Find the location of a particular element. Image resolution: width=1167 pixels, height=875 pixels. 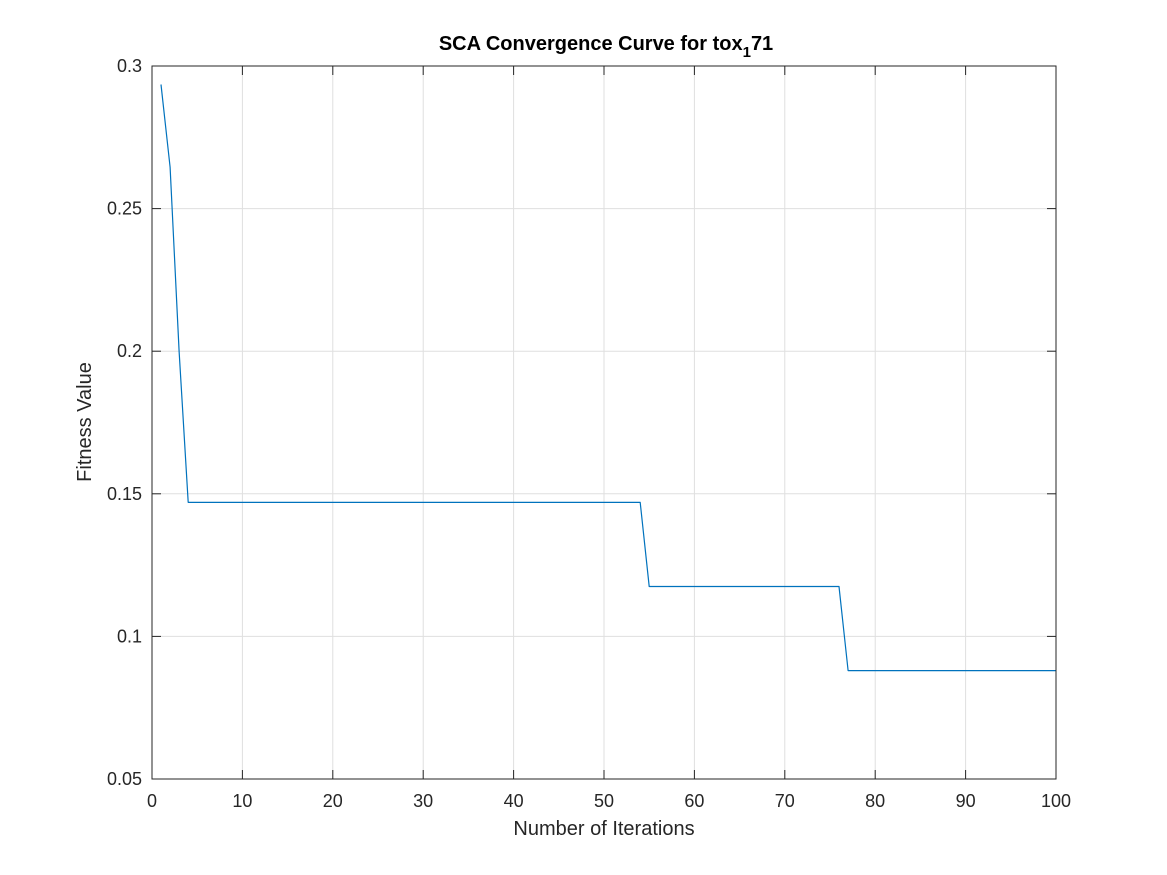

x-axis-label: Number of Iterations is located at coordinates (603, 829).